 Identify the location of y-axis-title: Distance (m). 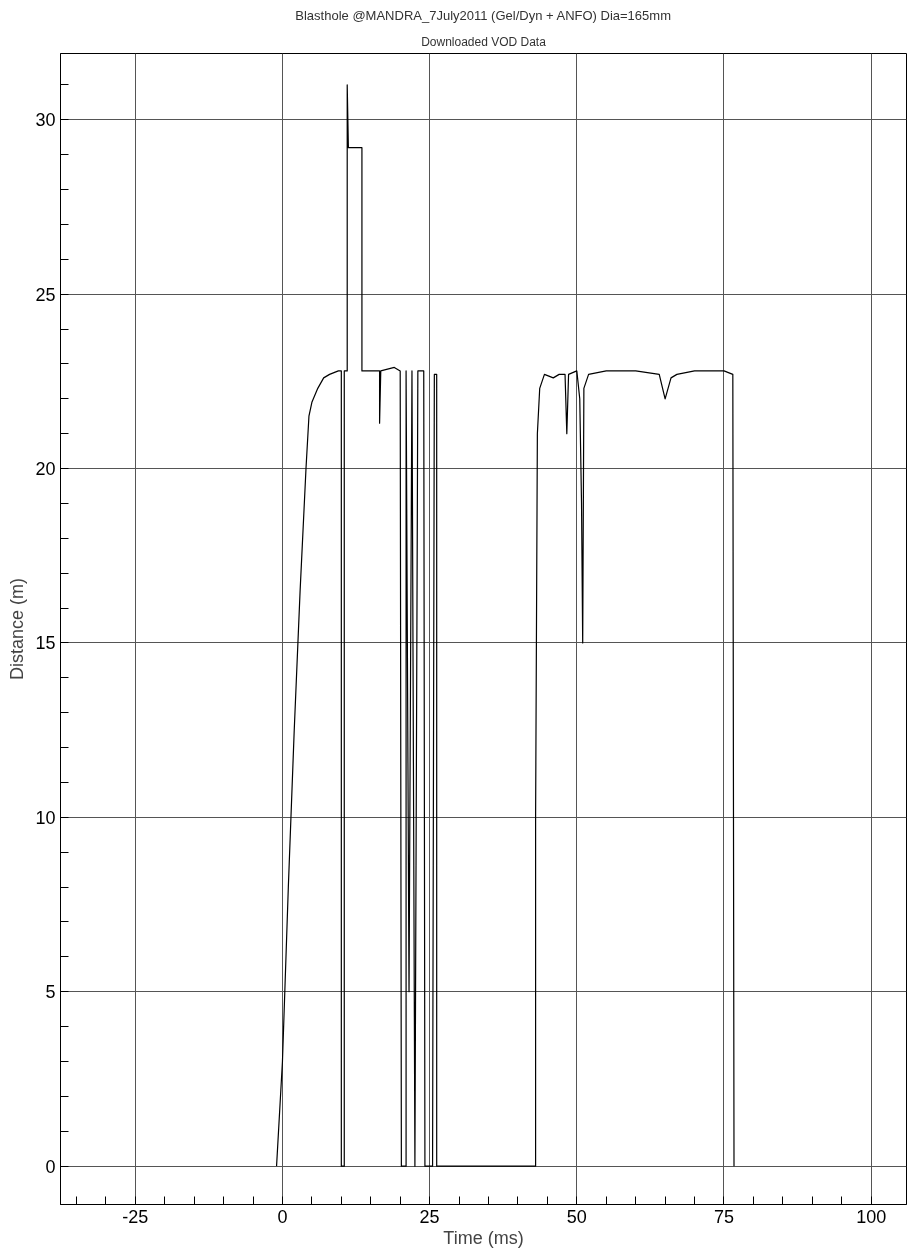
(17, 629).